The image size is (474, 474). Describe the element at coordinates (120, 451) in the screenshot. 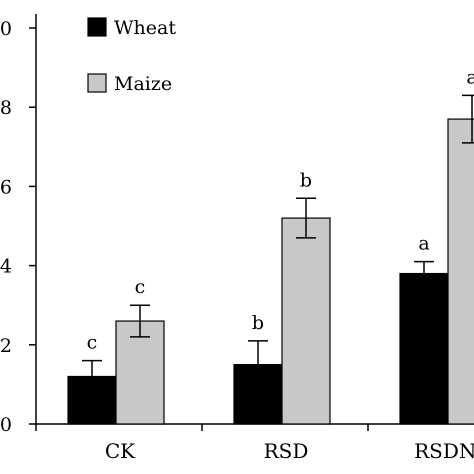

I see `x-category-label: CK` at that location.